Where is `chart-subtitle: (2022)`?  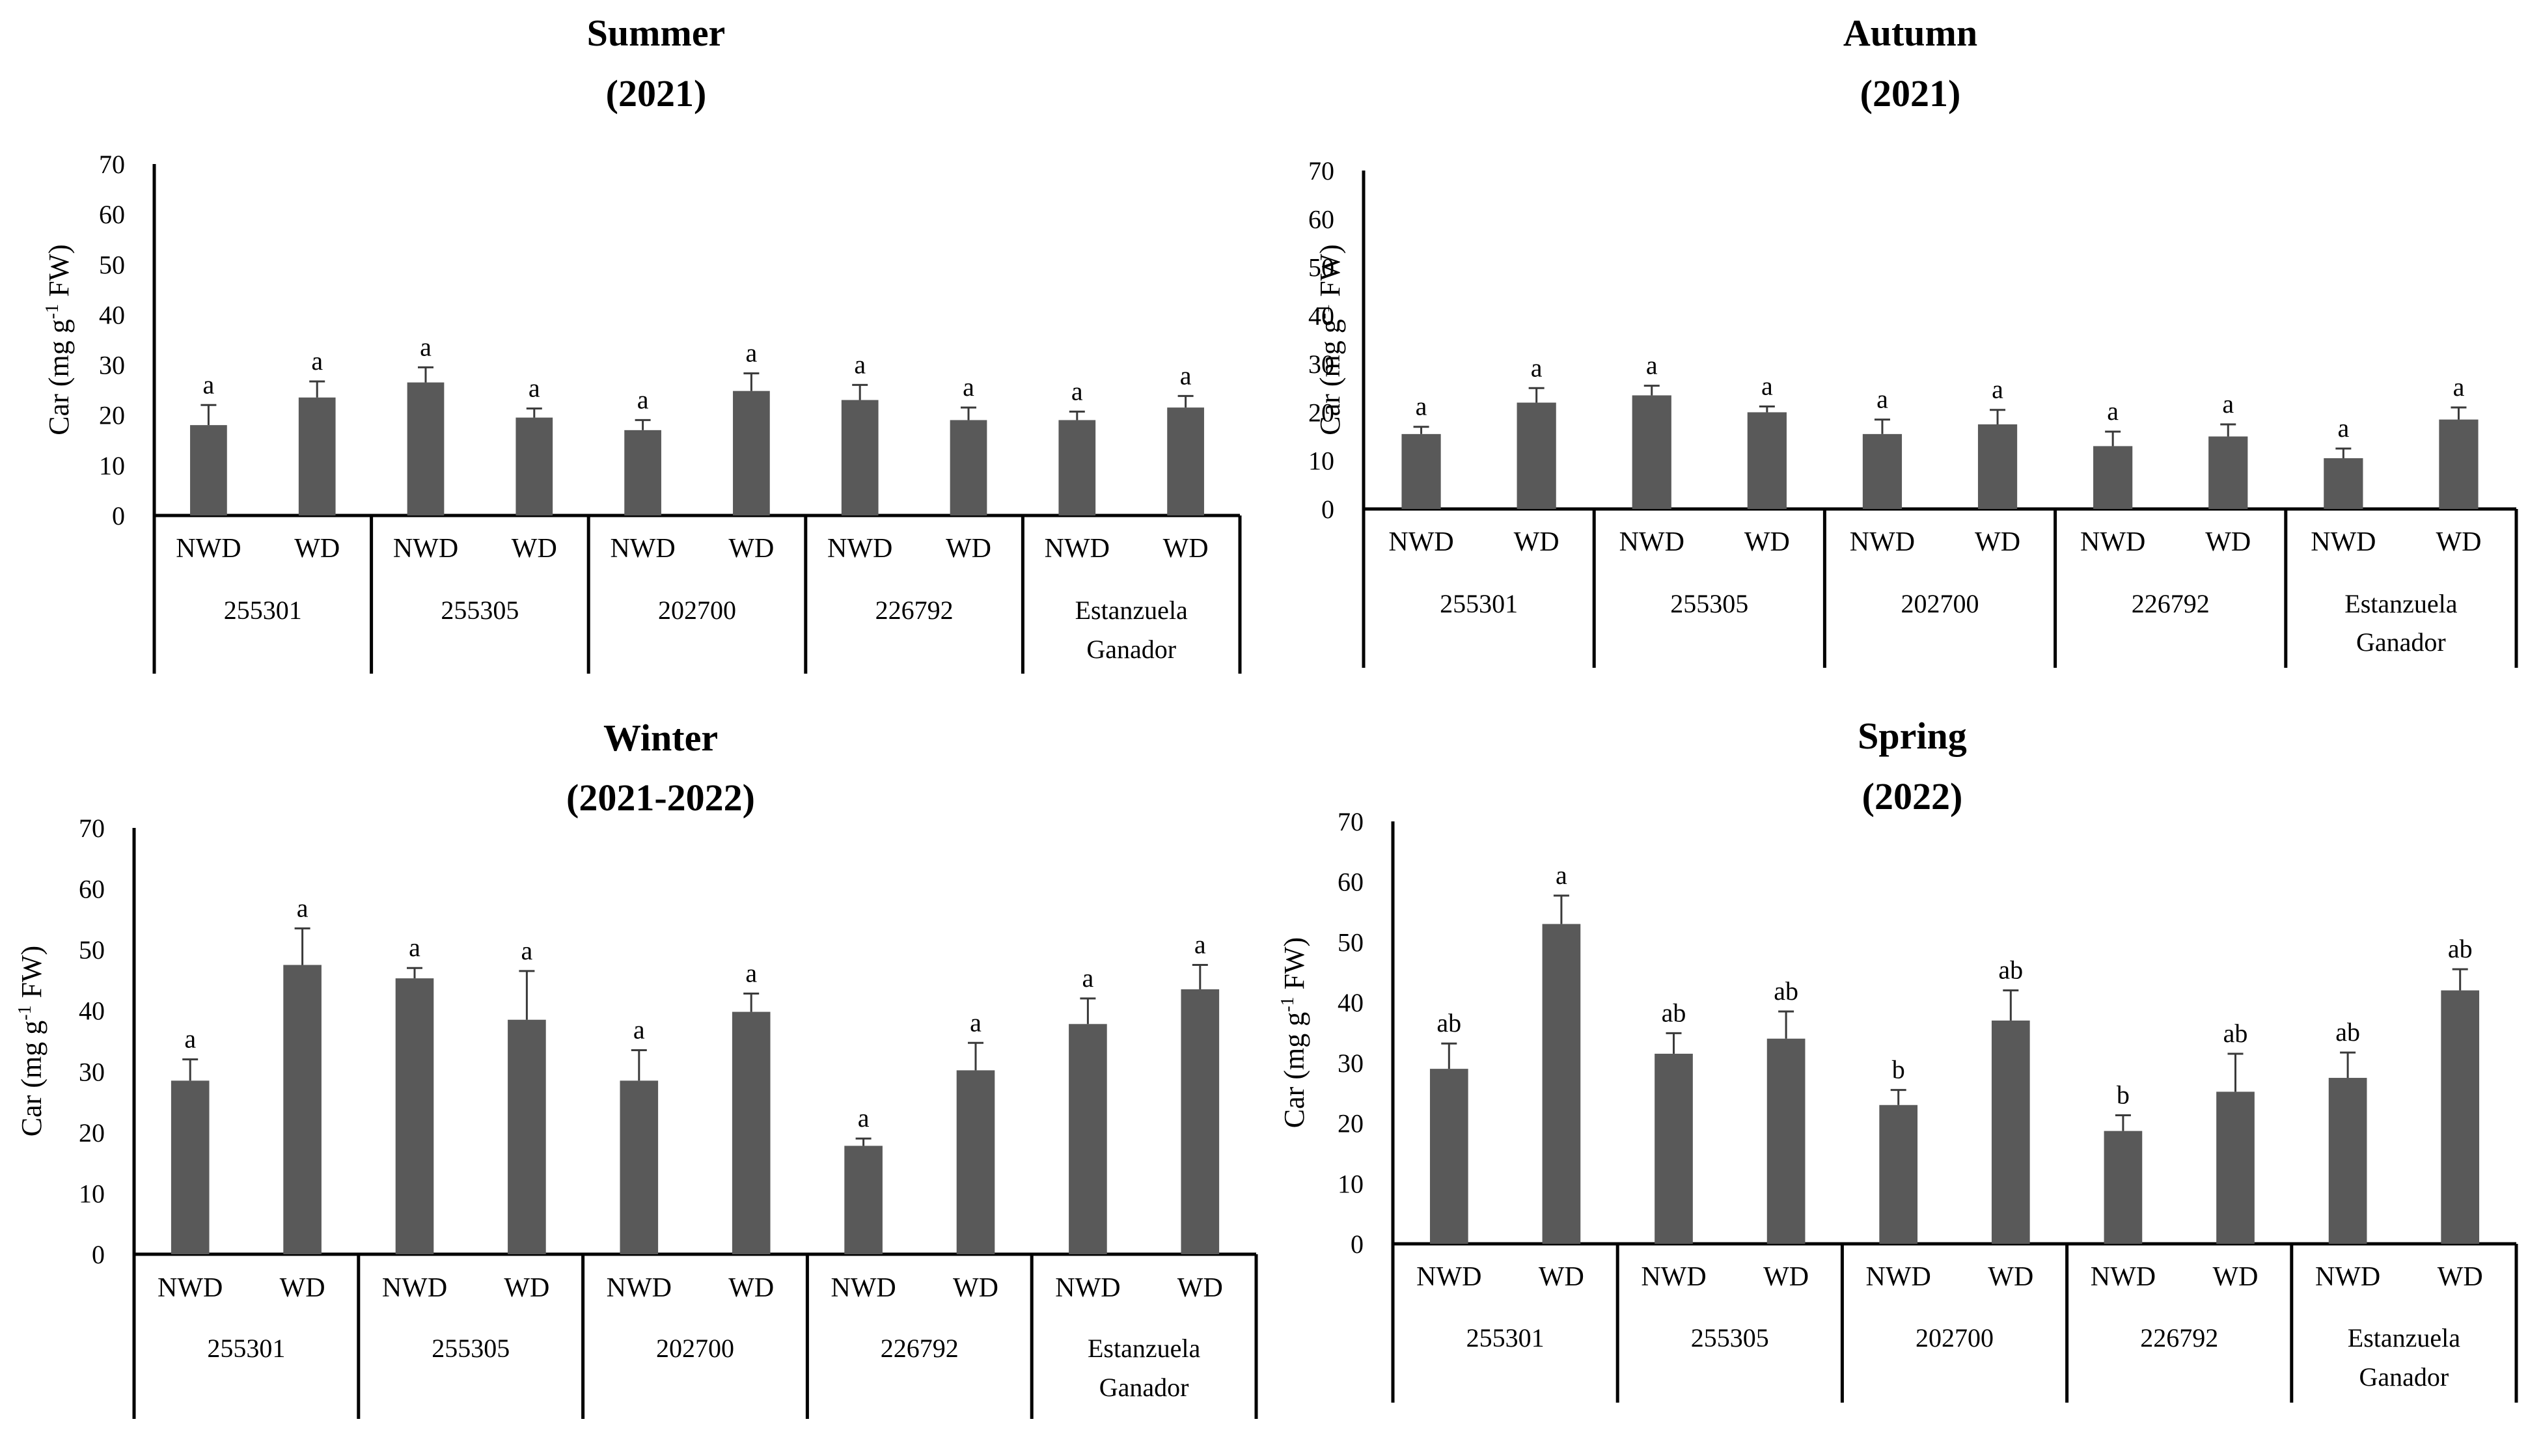
chart-subtitle: (2022) is located at coordinates (1912, 796).